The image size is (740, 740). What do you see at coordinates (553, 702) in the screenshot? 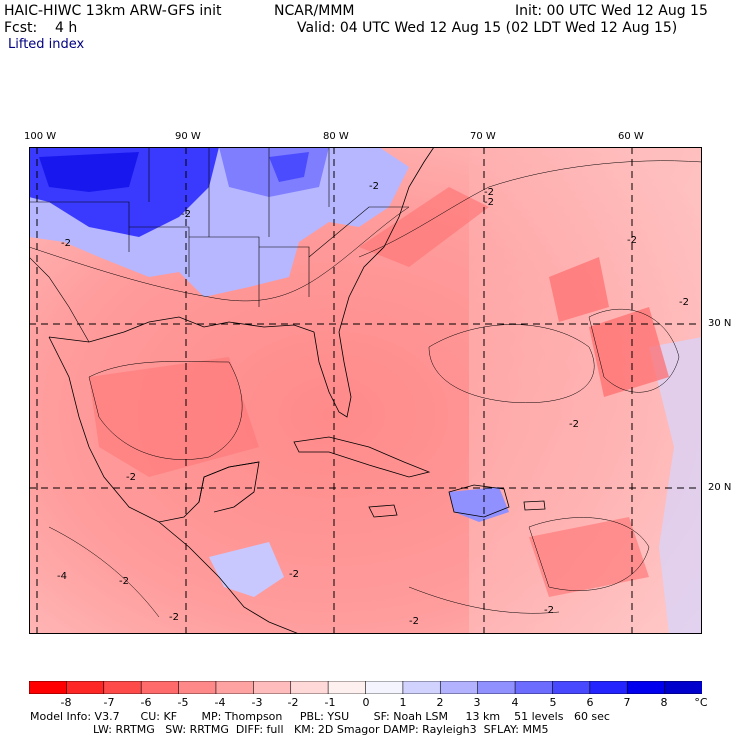
I see `legend-label: 5` at bounding box center [553, 702].